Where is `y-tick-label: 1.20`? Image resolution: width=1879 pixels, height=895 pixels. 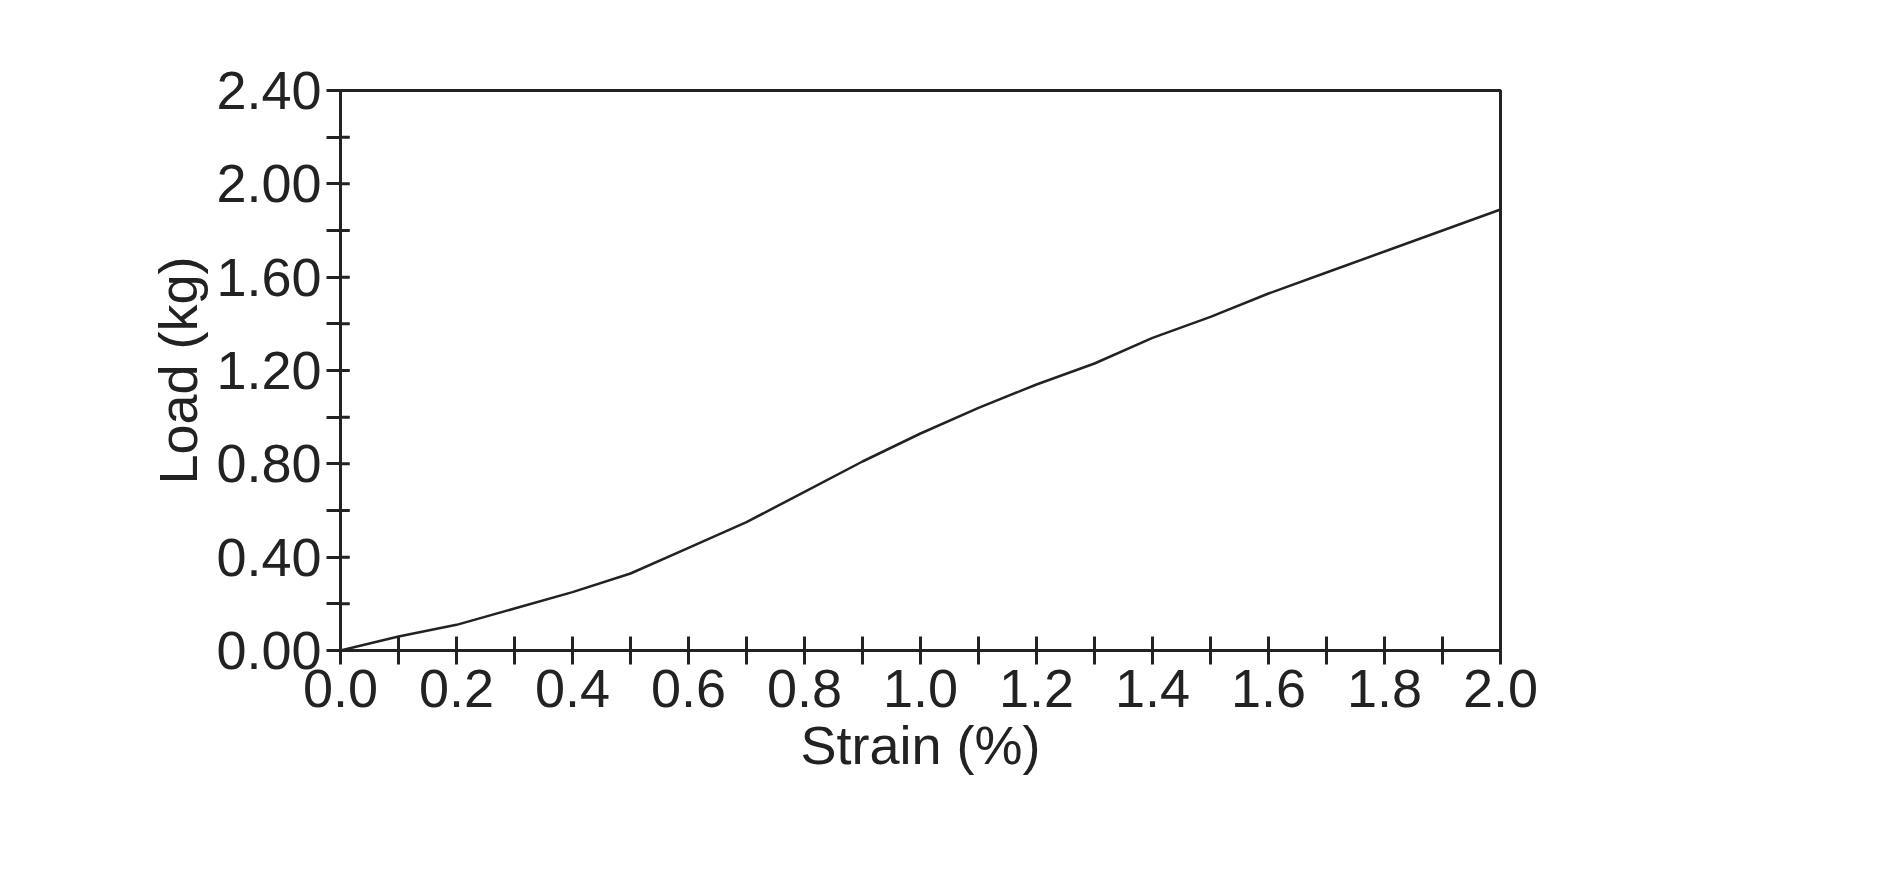
y-tick-label: 1.20 is located at coordinates (269, 370).